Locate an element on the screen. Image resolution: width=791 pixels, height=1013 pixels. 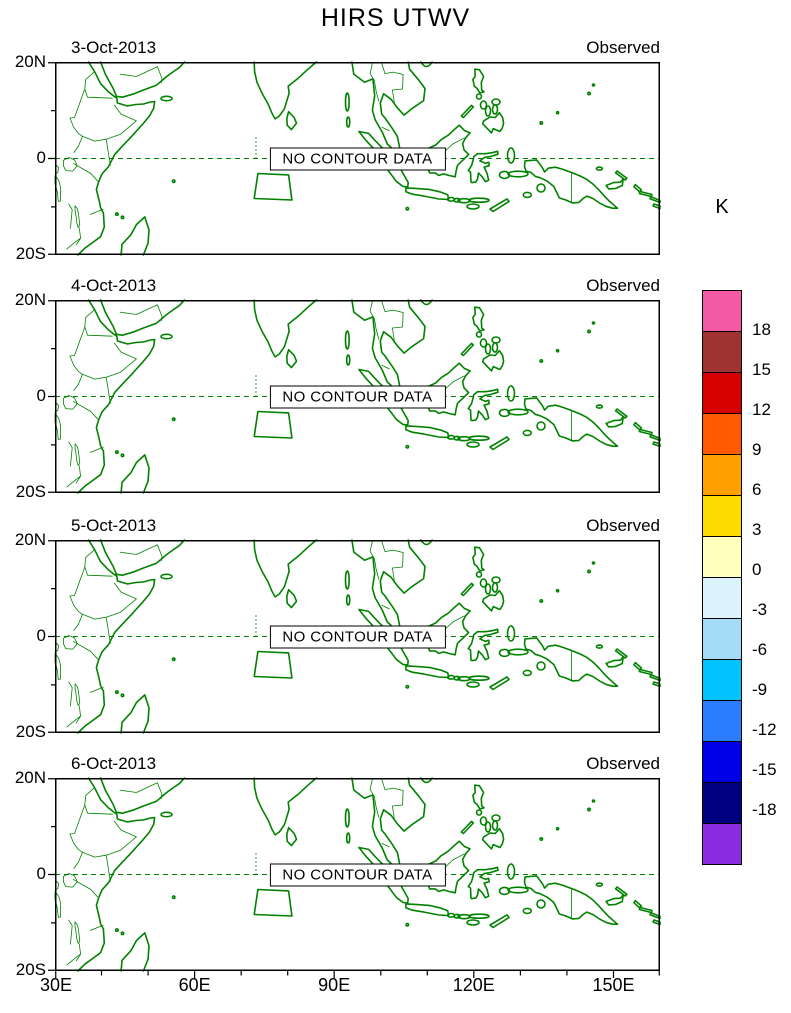
x-tick-label: 150E is located at coordinates (613, 985).